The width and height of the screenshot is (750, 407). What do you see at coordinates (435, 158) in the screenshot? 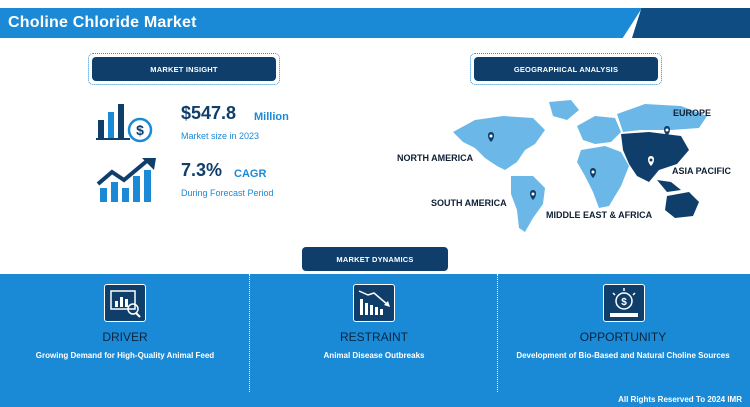
I see `region-north-america: NORTH AMERICA` at bounding box center [435, 158].